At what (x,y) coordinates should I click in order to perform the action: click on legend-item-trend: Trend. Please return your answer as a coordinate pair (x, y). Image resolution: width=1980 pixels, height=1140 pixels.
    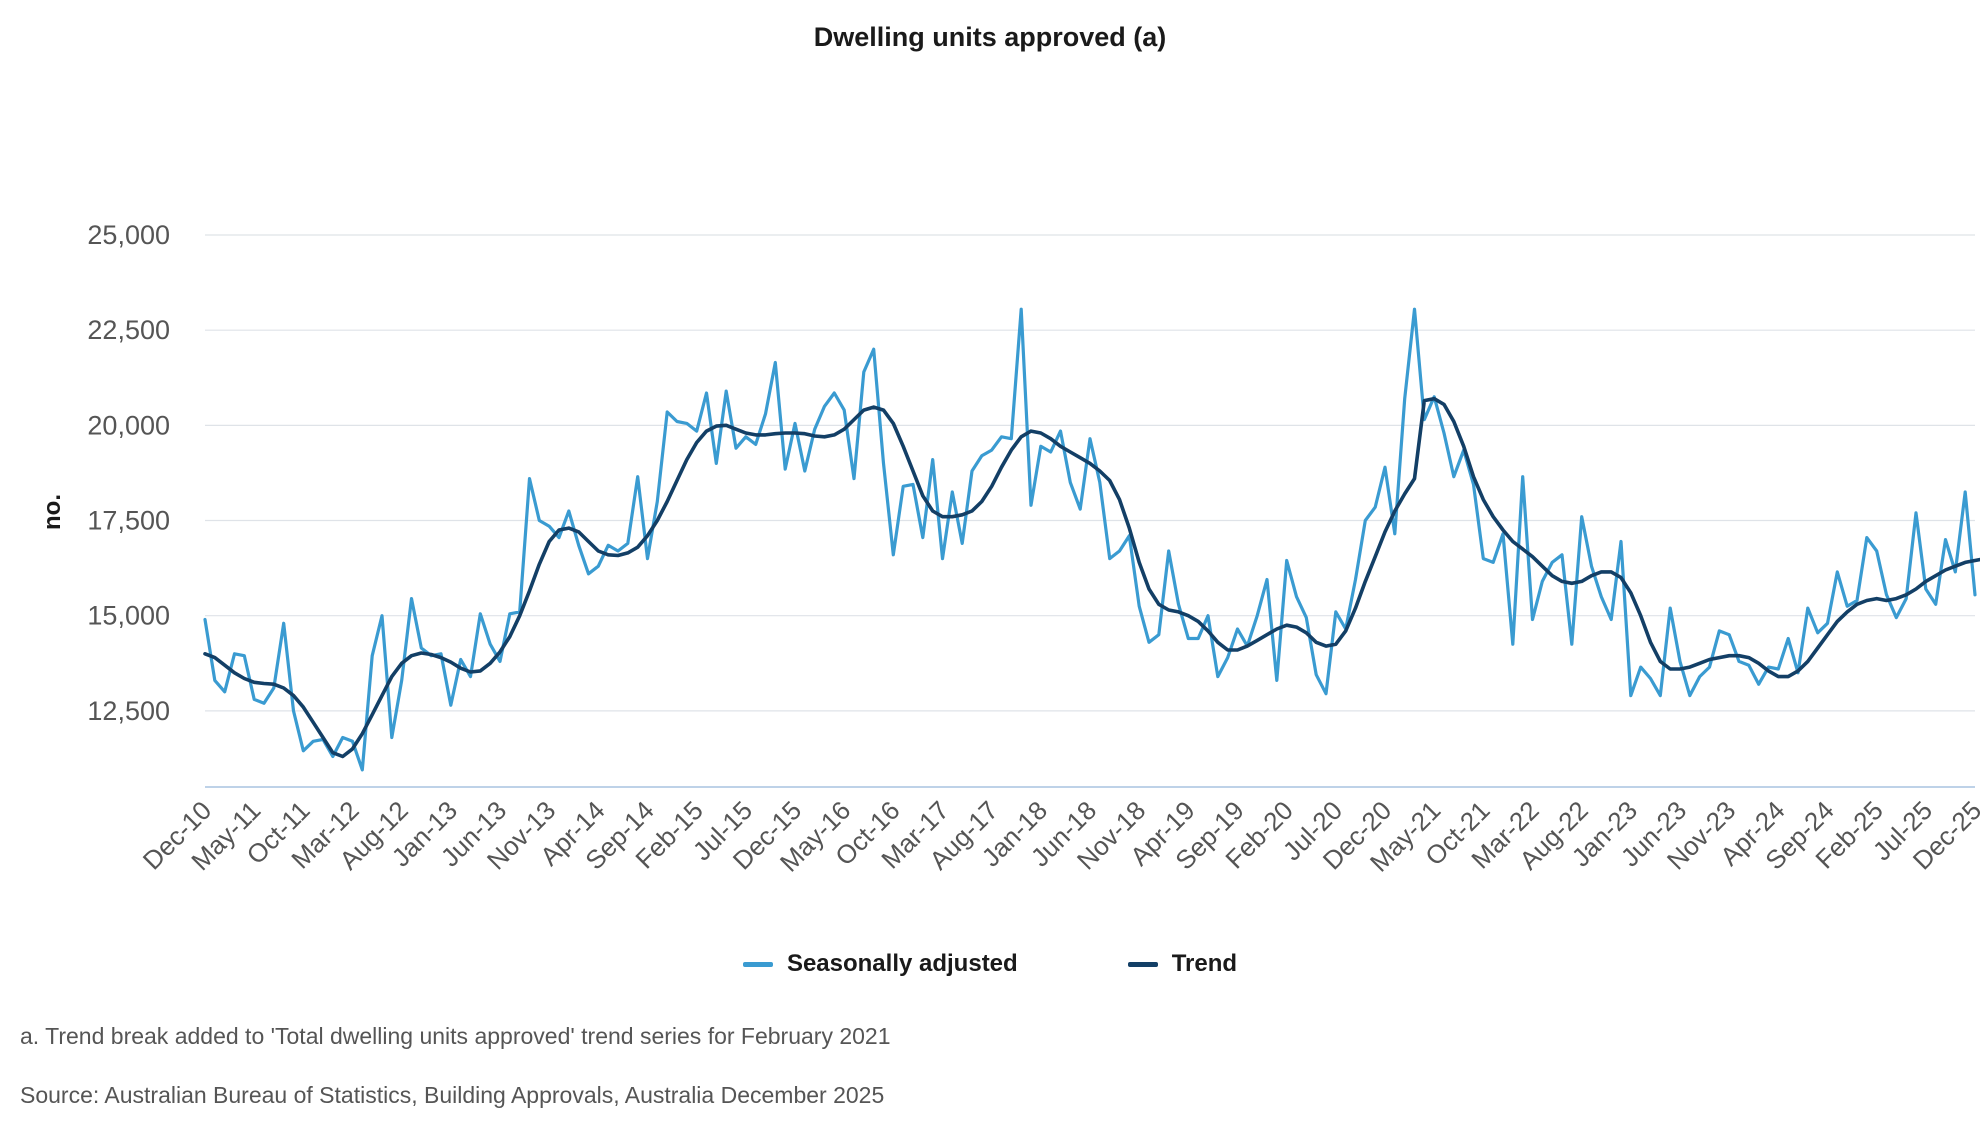
    Looking at the image, I should click on (1182, 964).